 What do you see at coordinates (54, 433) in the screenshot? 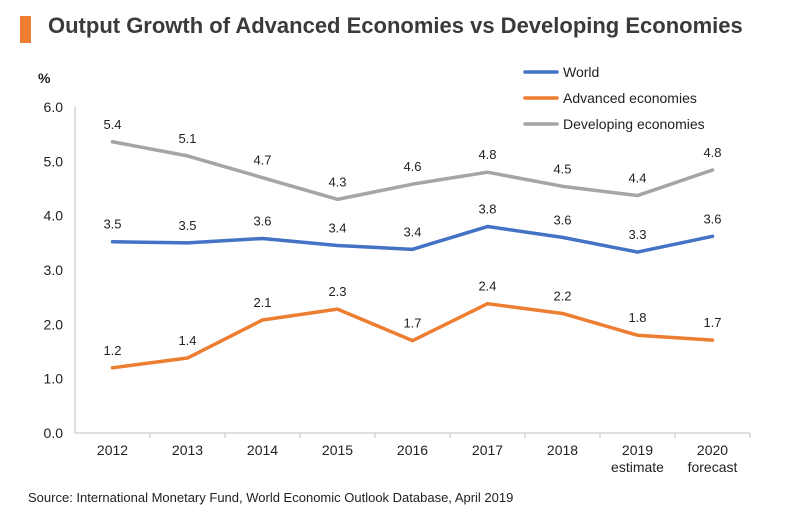
I see `y-tick-label: 0.0` at bounding box center [54, 433].